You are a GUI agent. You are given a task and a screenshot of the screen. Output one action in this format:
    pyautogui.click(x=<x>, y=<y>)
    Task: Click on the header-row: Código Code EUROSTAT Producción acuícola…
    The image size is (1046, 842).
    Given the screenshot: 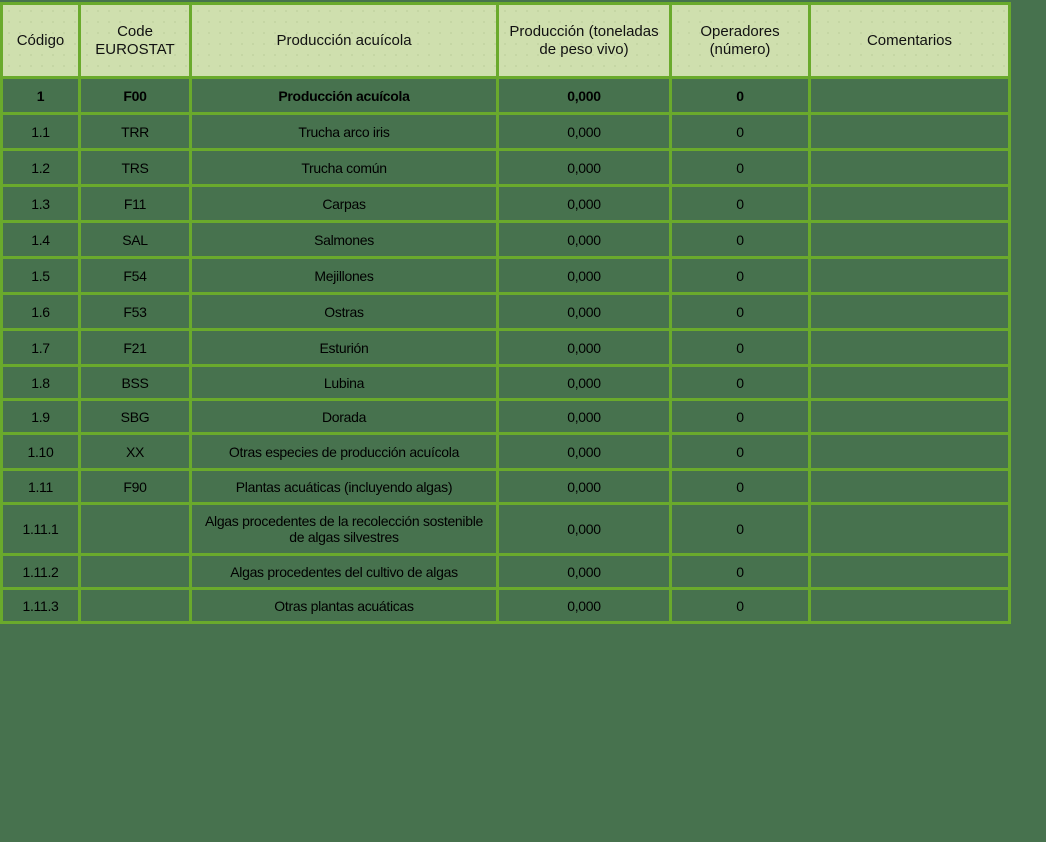 What is the action you would take?
    pyautogui.click(x=505, y=40)
    